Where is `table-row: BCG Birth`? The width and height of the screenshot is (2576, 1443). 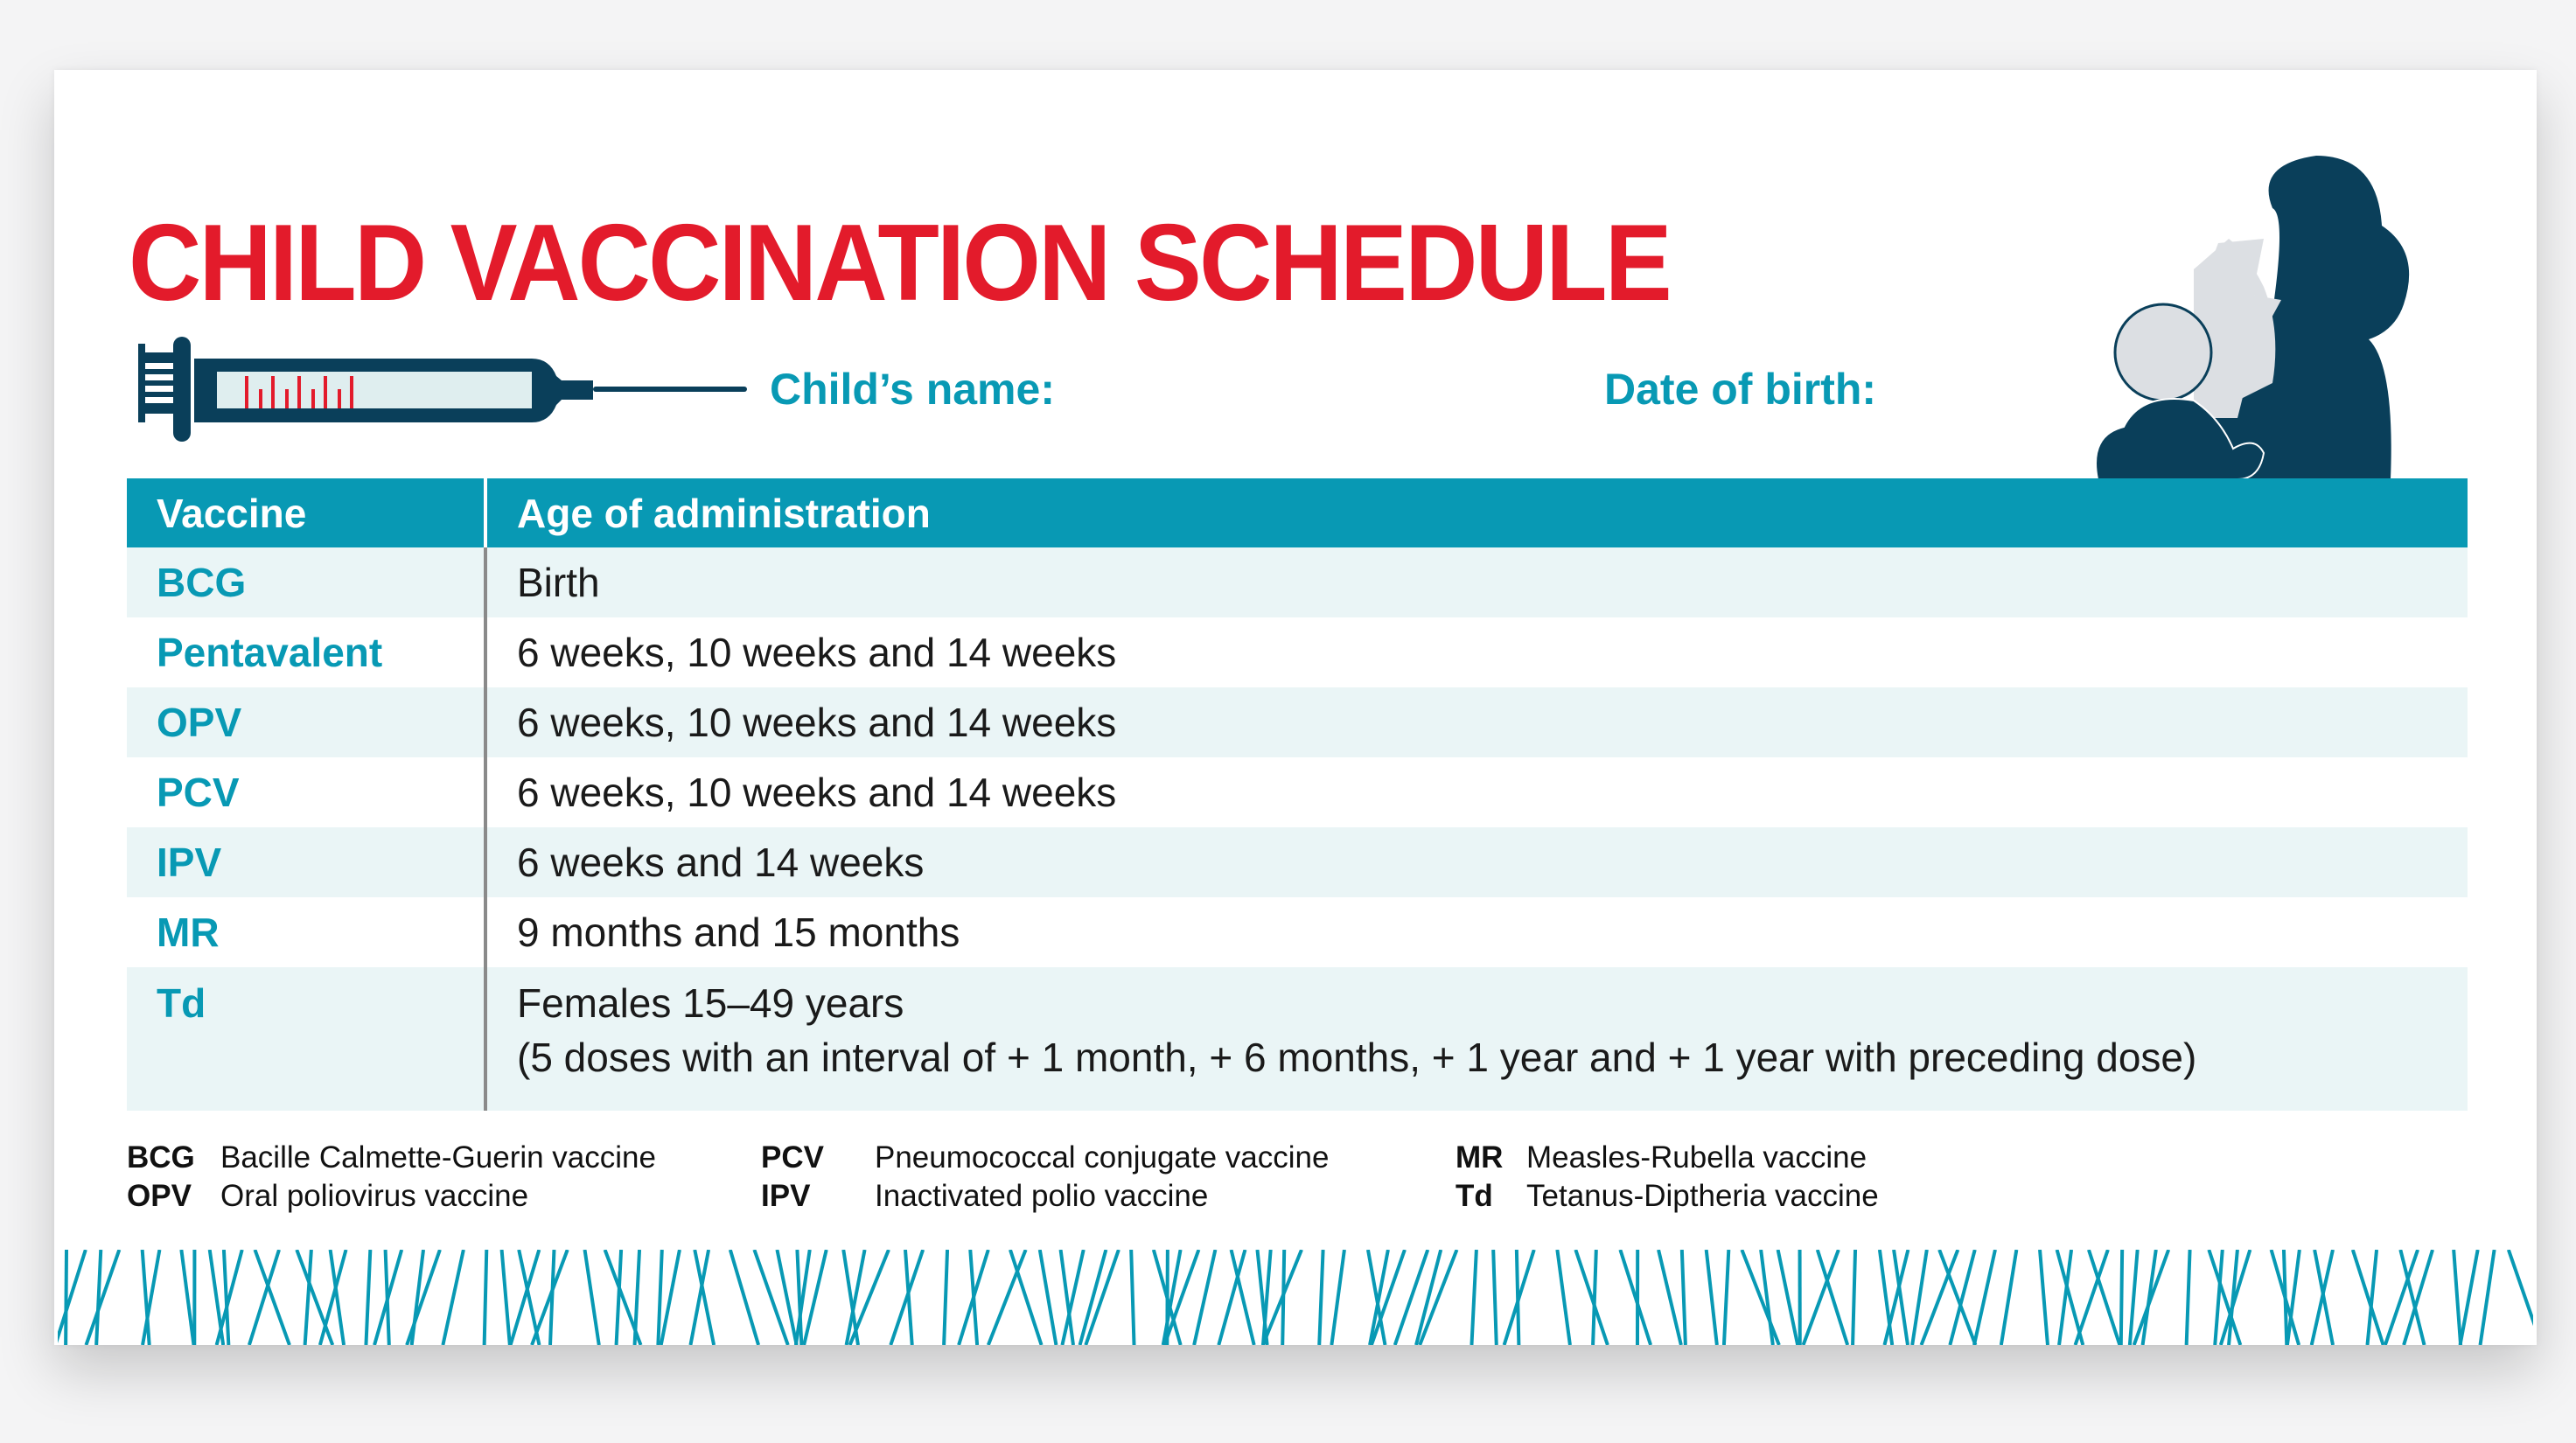 table-row: BCG Birth is located at coordinates (1297, 582).